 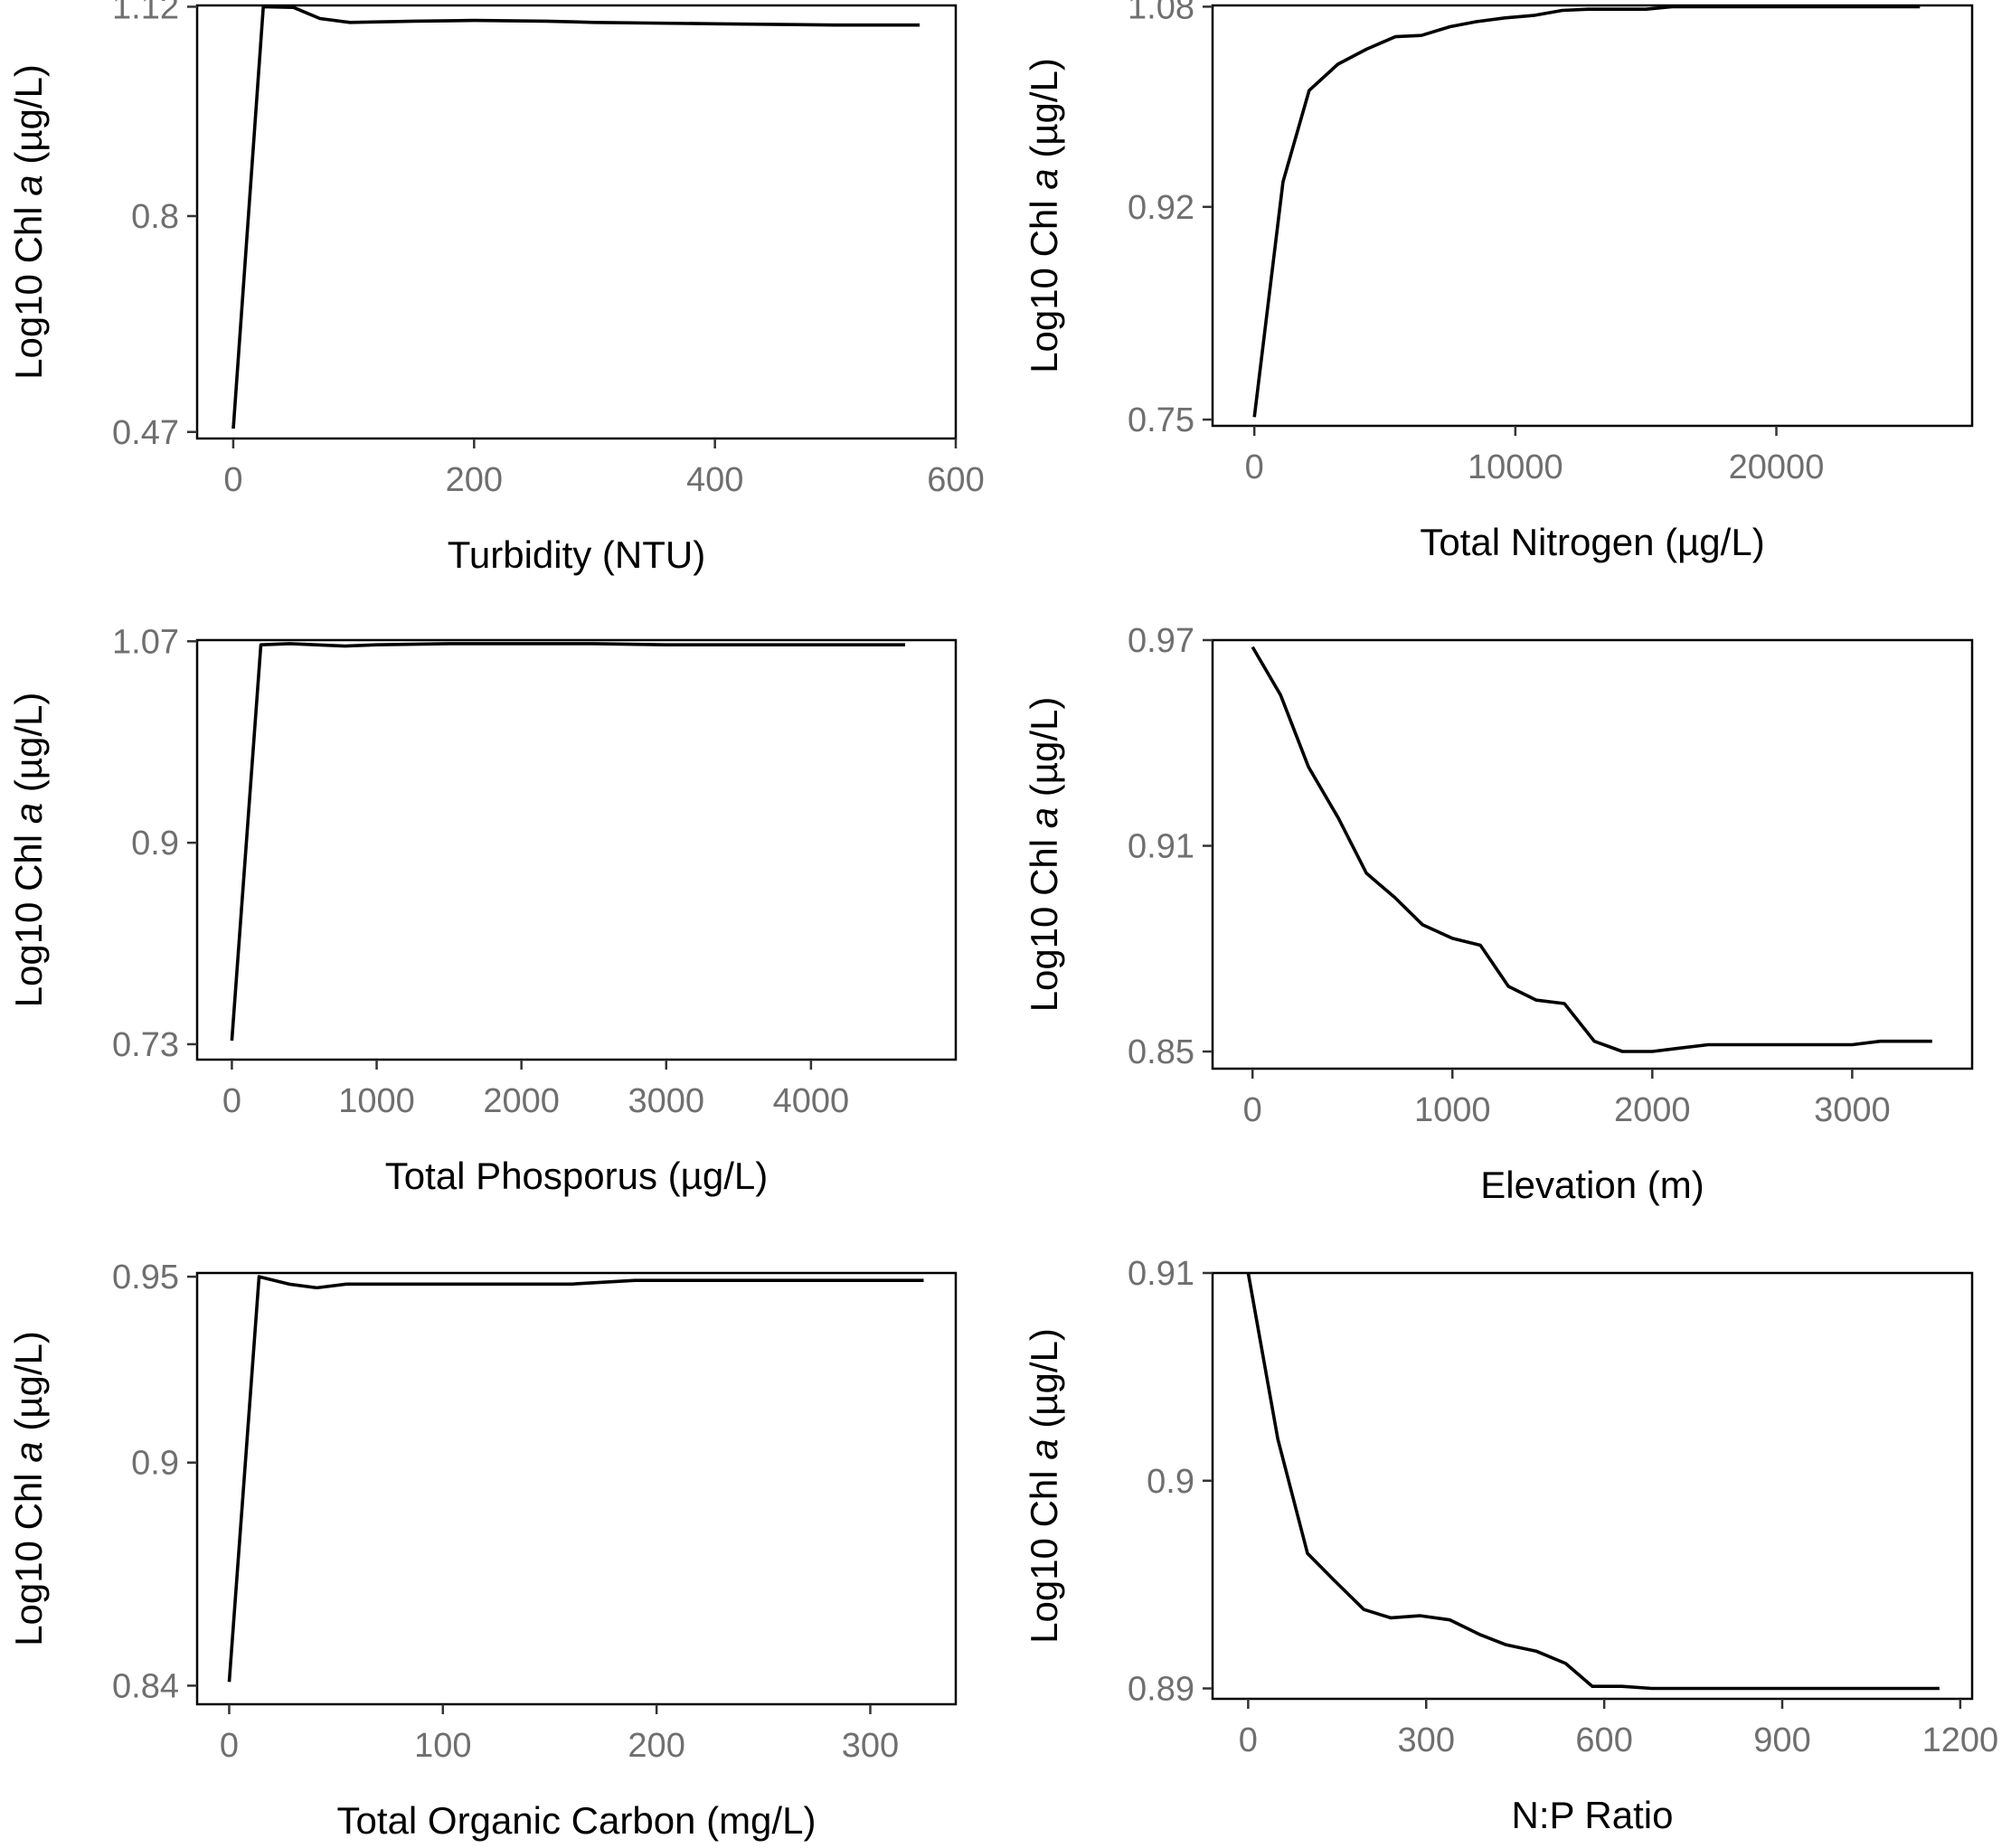 I want to click on x-axis-title: Total Nitrogen (µg/L), so click(x=1592, y=542).